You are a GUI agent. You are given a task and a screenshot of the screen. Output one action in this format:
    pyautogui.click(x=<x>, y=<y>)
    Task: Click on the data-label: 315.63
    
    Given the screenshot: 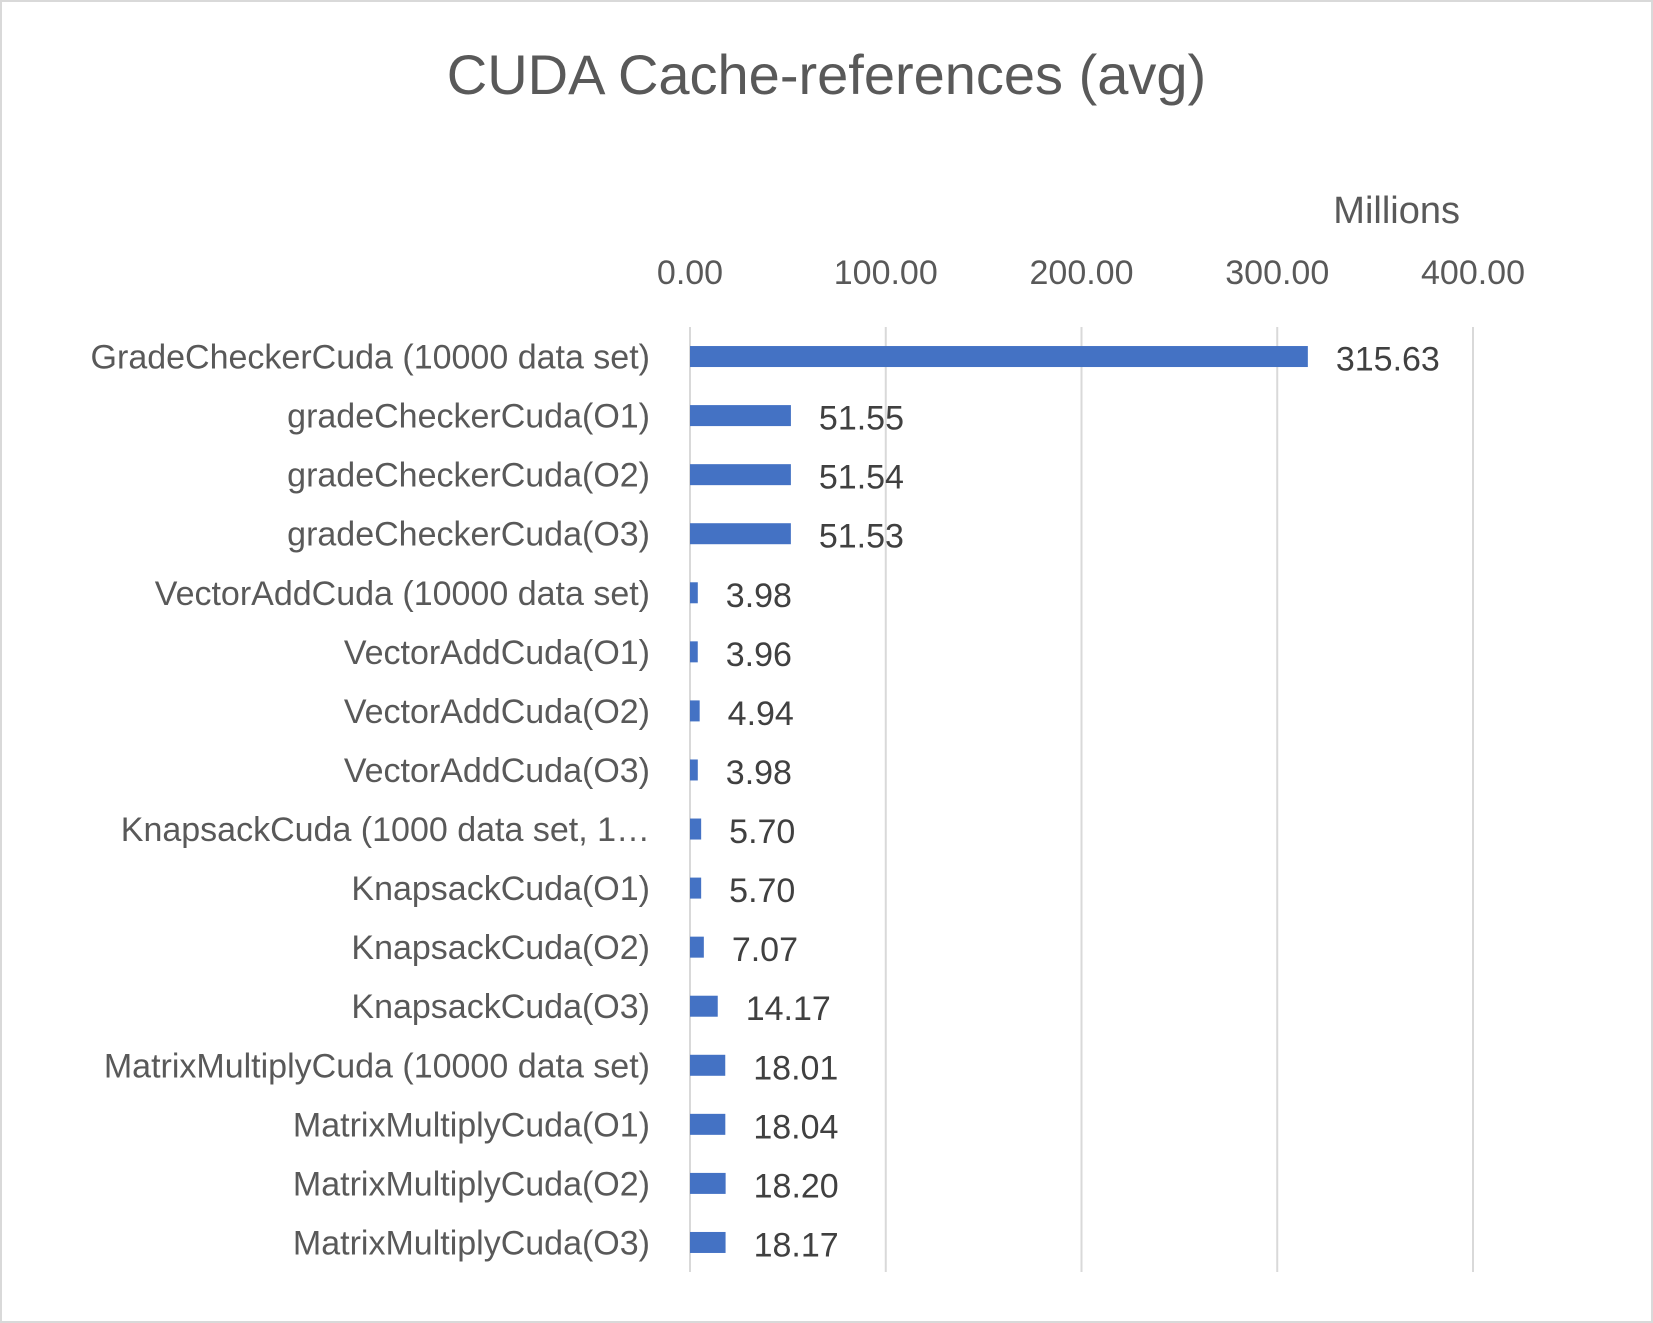 What is the action you would take?
    pyautogui.click(x=1388, y=360)
    